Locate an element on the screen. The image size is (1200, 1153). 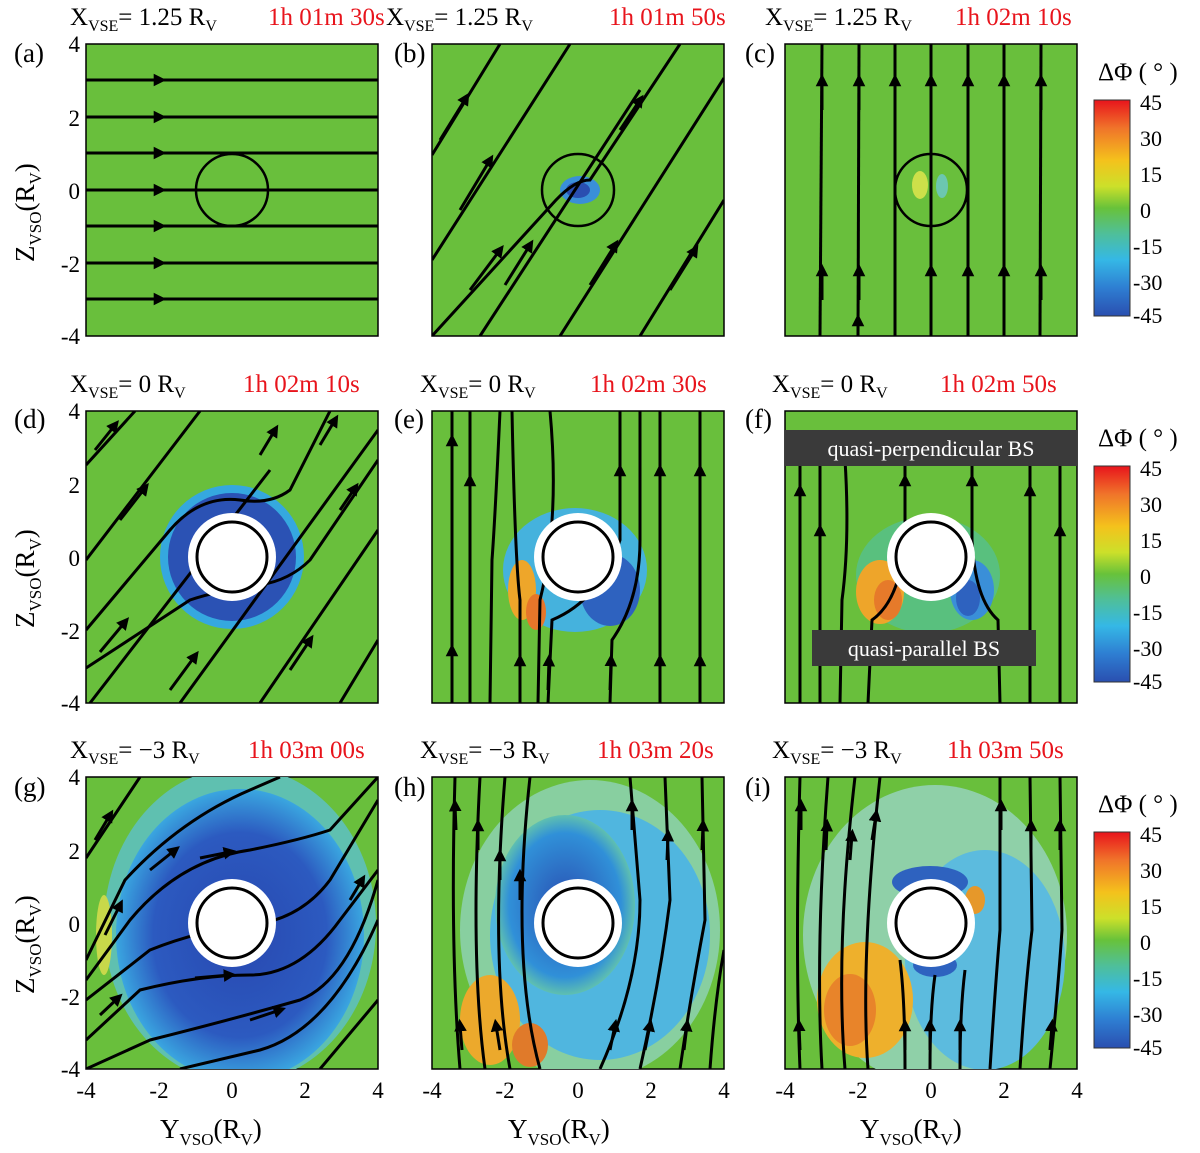
panel-h-tag: (h) is located at coordinates (409, 787).